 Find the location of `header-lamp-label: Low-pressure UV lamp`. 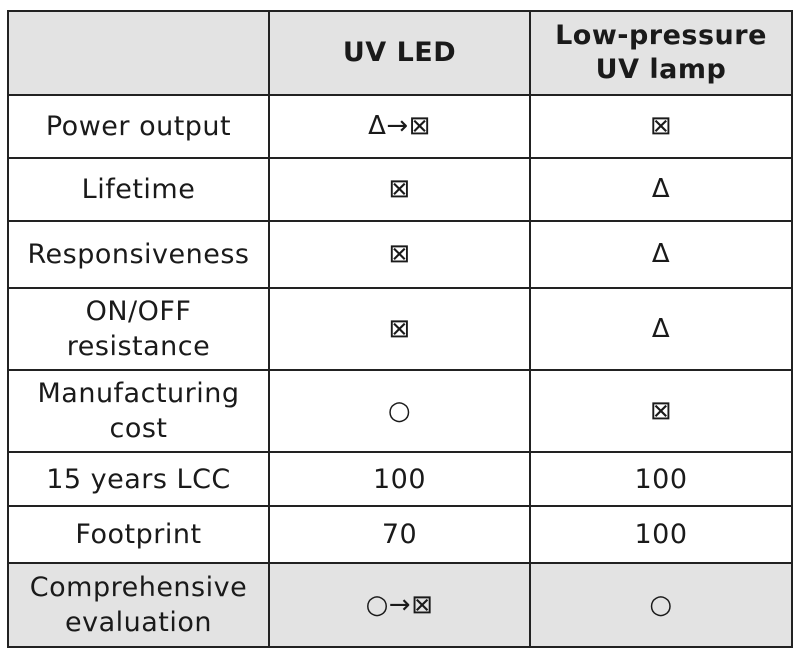

header-lamp-label: Low-pressure UV lamp is located at coordinates (661, 52).